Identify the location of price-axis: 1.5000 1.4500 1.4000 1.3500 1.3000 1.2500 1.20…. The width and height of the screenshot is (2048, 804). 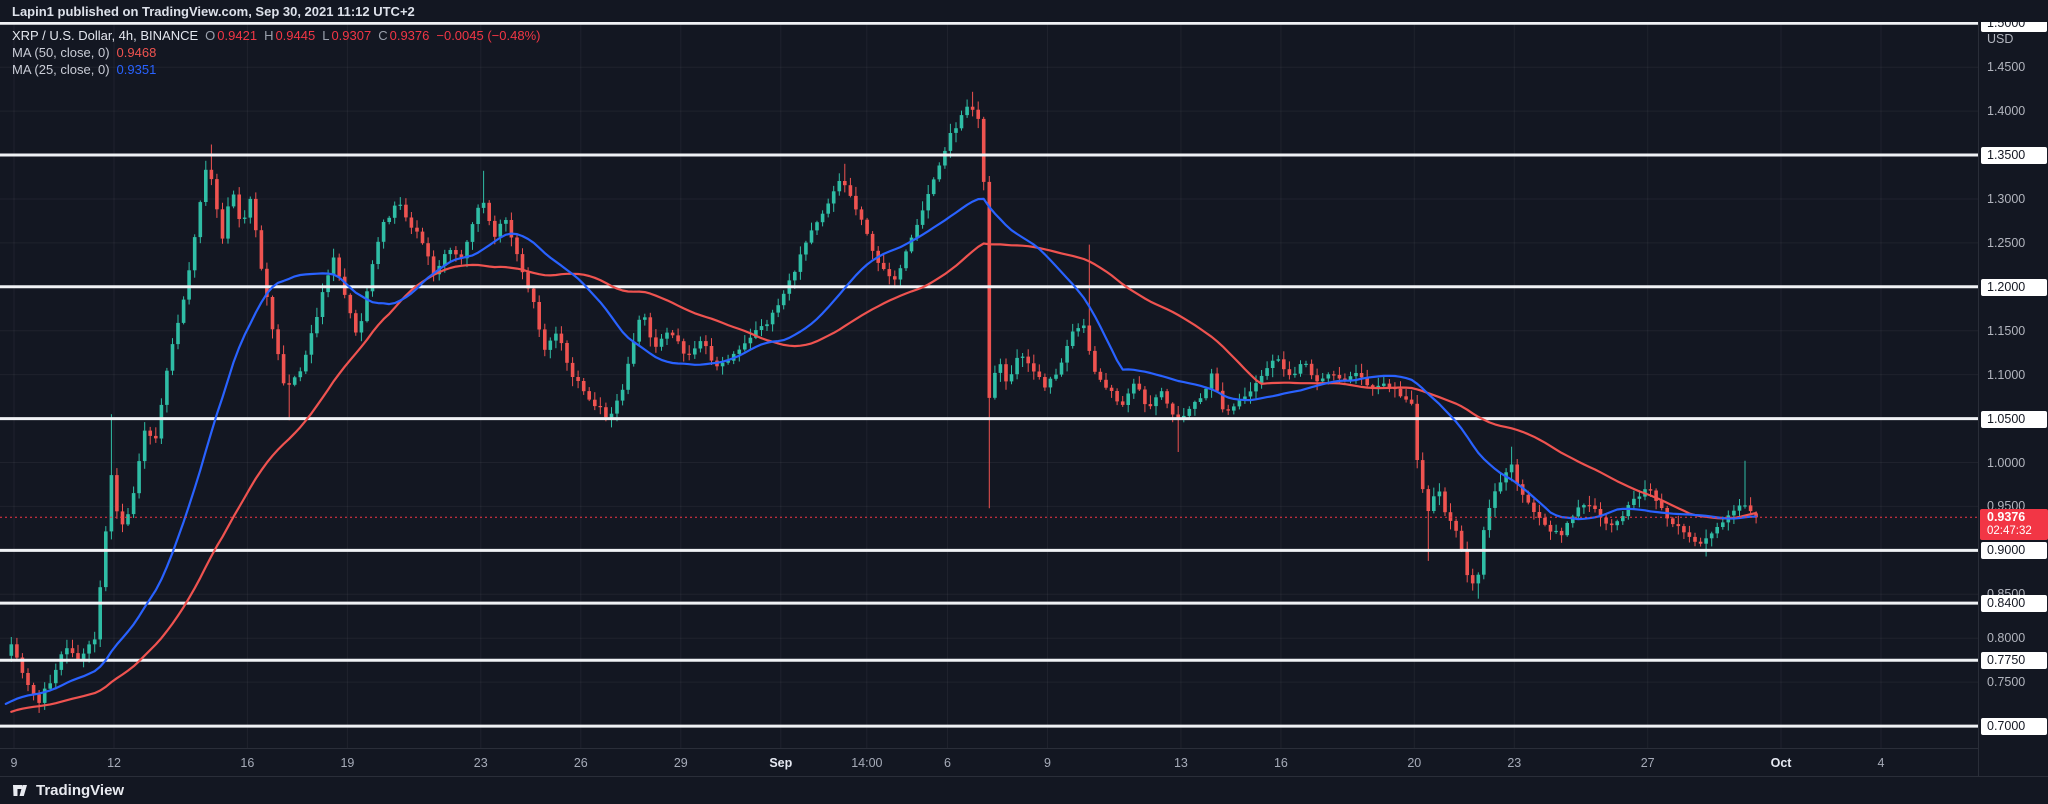
(2013, 388).